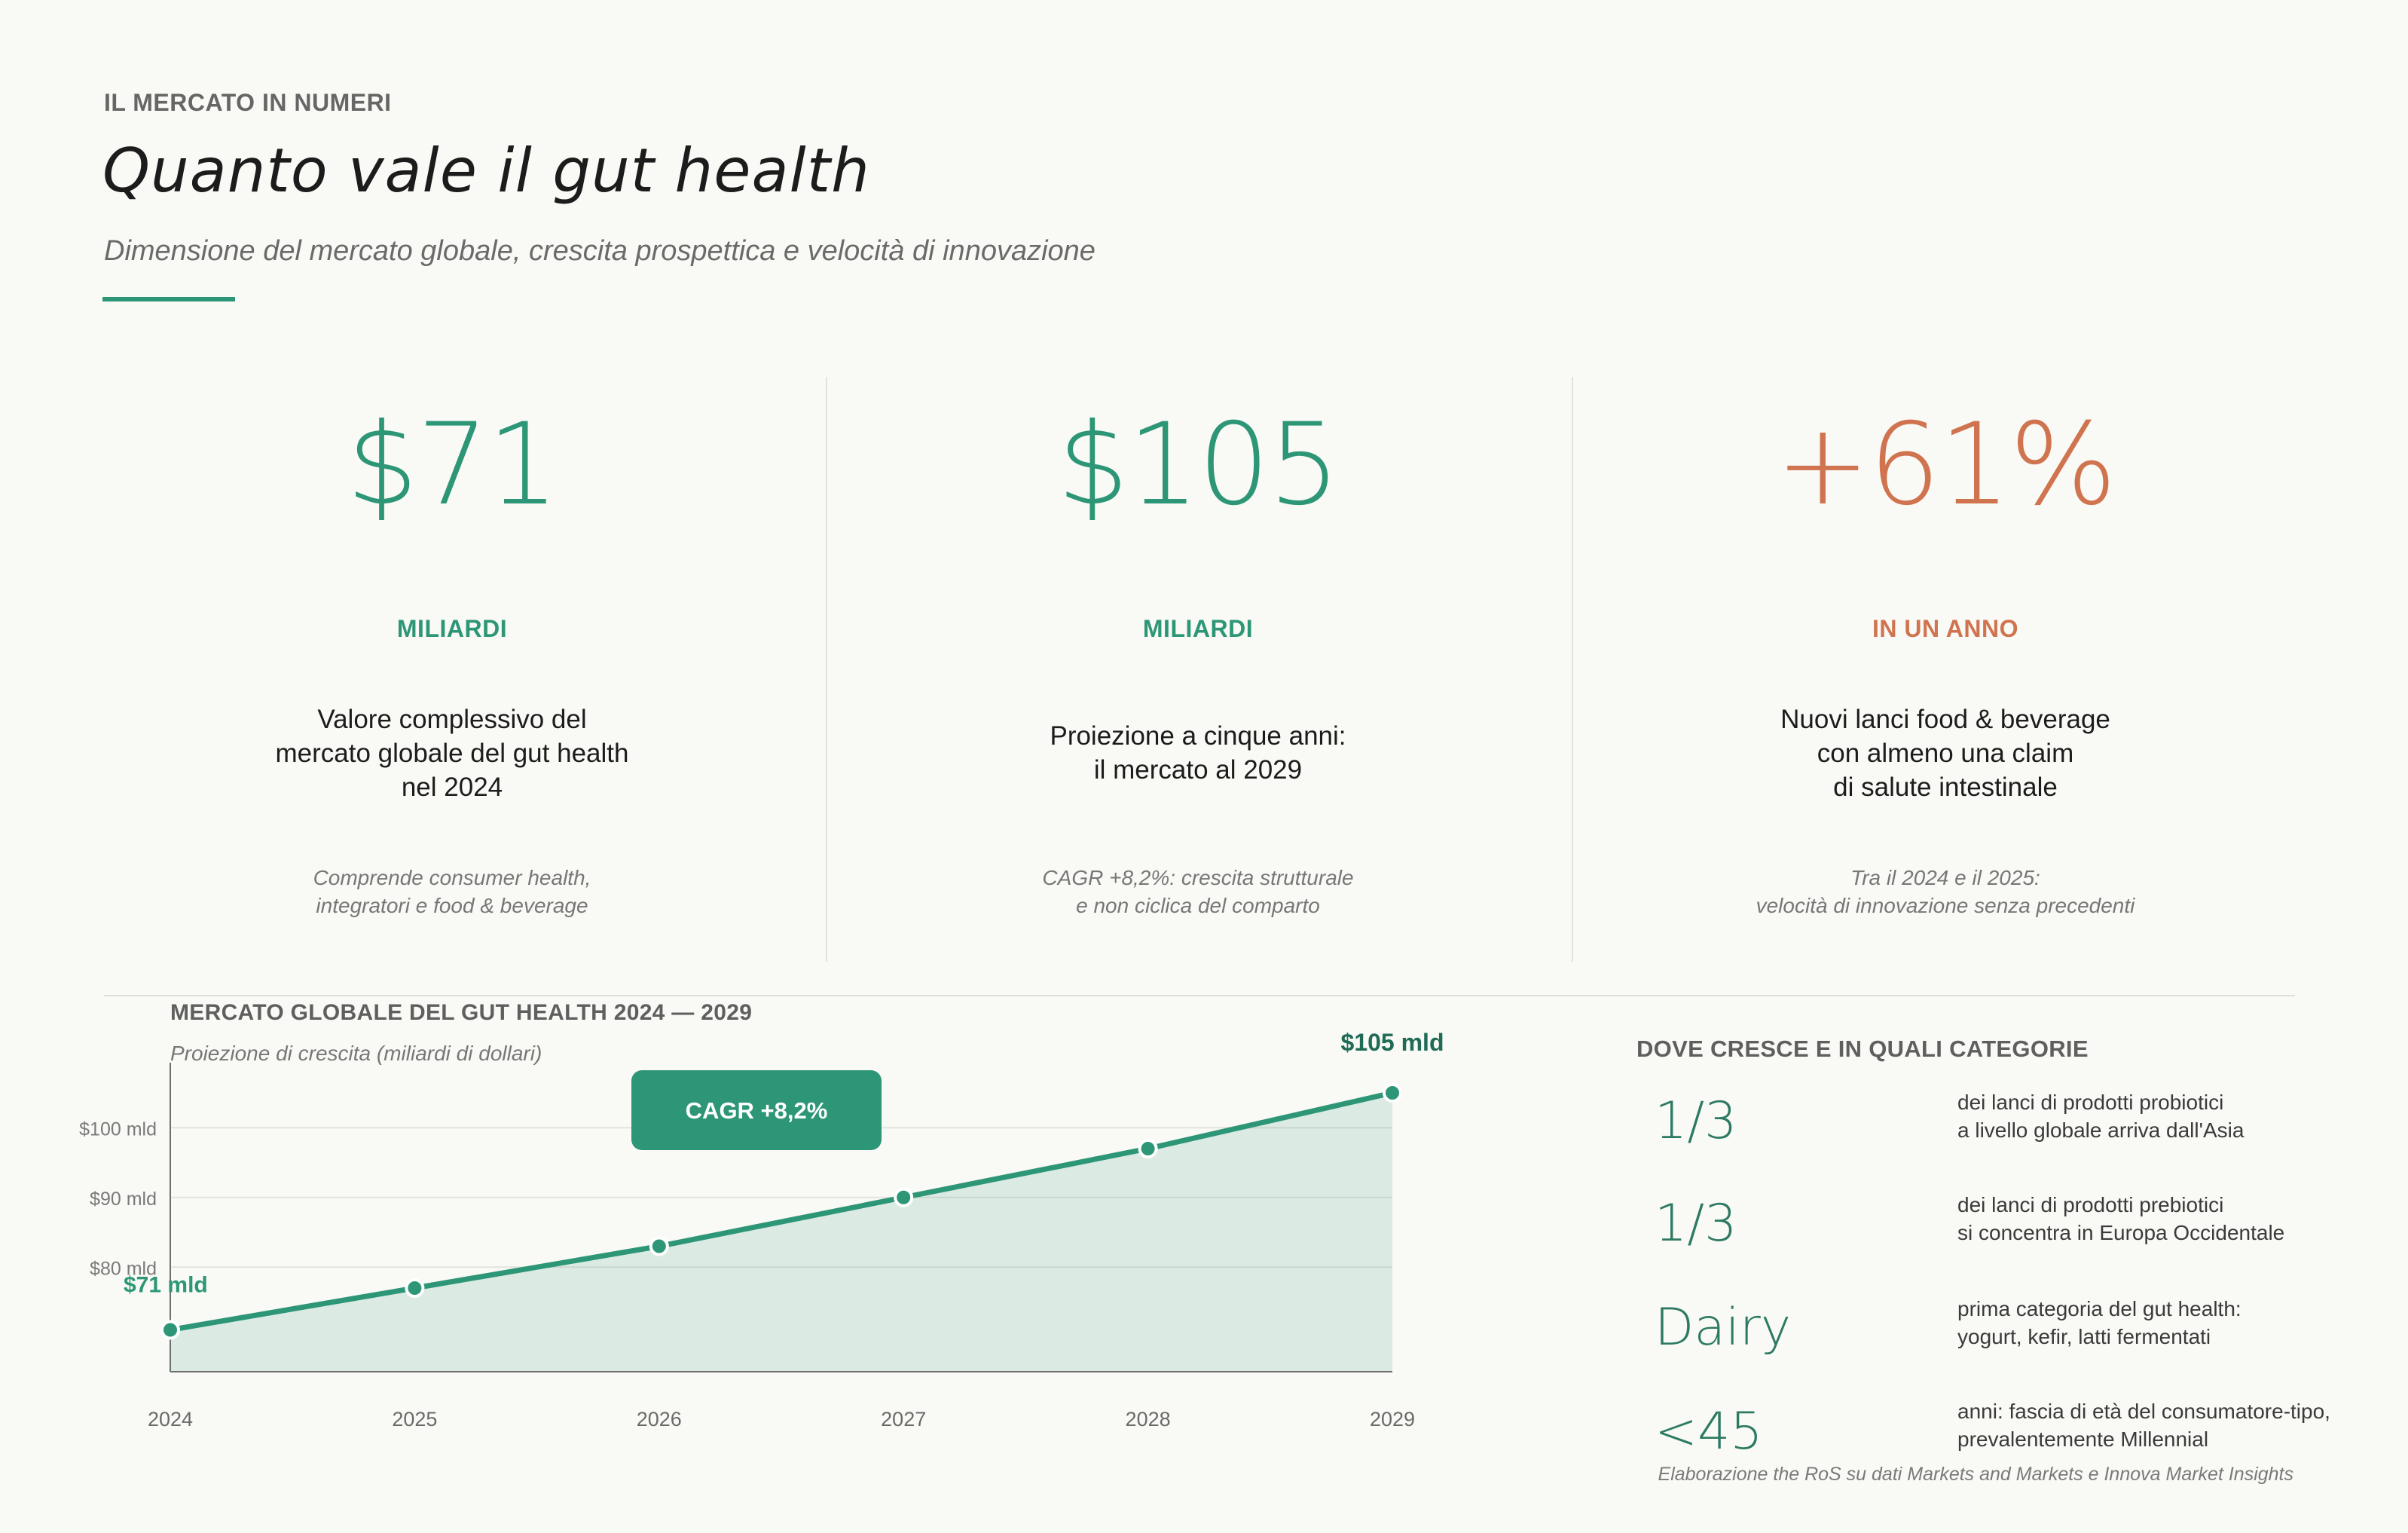 This screenshot has width=2408, height=1533. I want to click on x-tick-label: 2028, so click(1148, 1419).